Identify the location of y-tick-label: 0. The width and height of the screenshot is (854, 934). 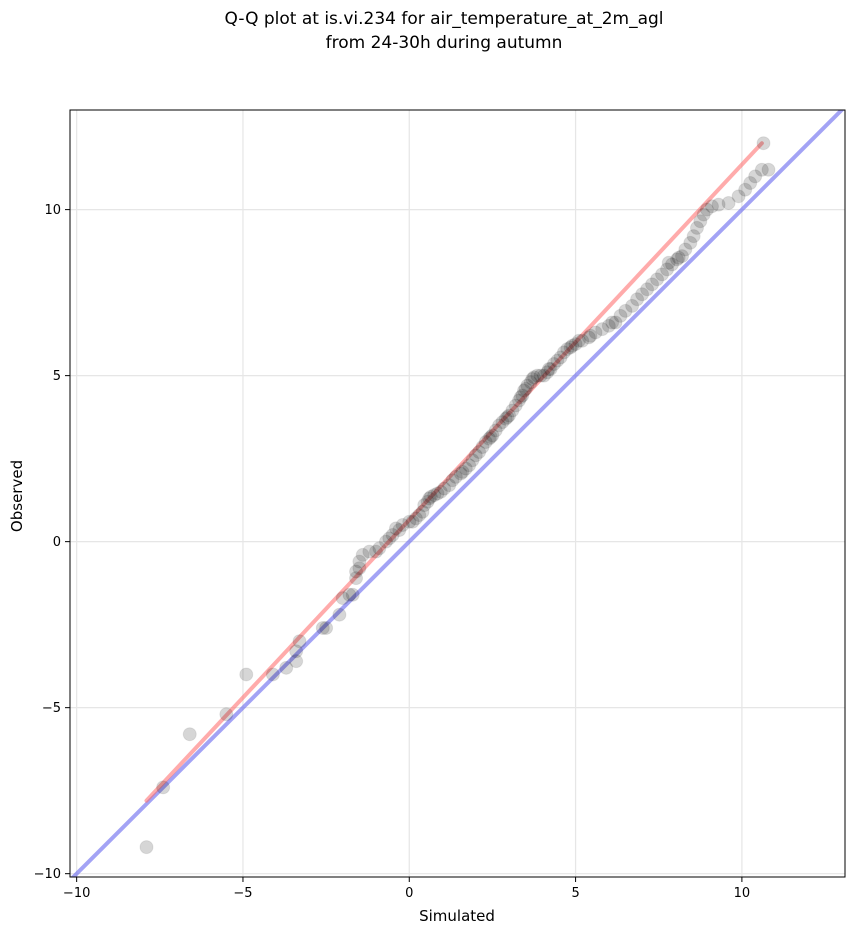
(57, 542).